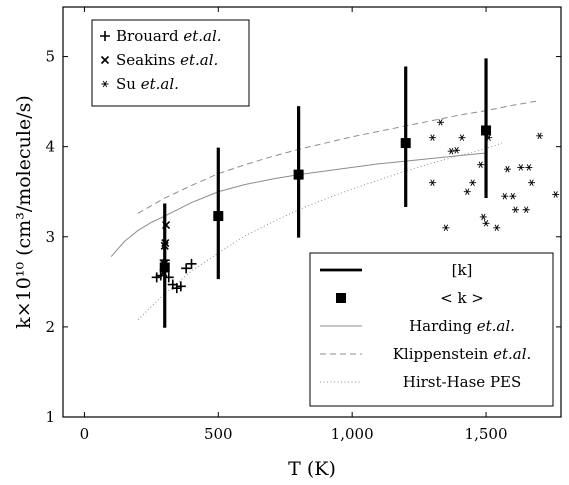 The width and height of the screenshot is (569, 485). I want to click on legend-marker-su, so click(105, 84).